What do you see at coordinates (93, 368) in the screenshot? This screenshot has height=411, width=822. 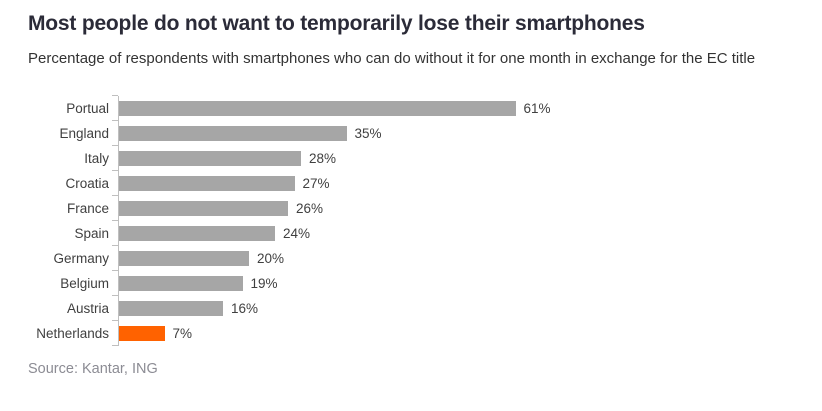 I see `source-note: Source: Kantar, ING` at bounding box center [93, 368].